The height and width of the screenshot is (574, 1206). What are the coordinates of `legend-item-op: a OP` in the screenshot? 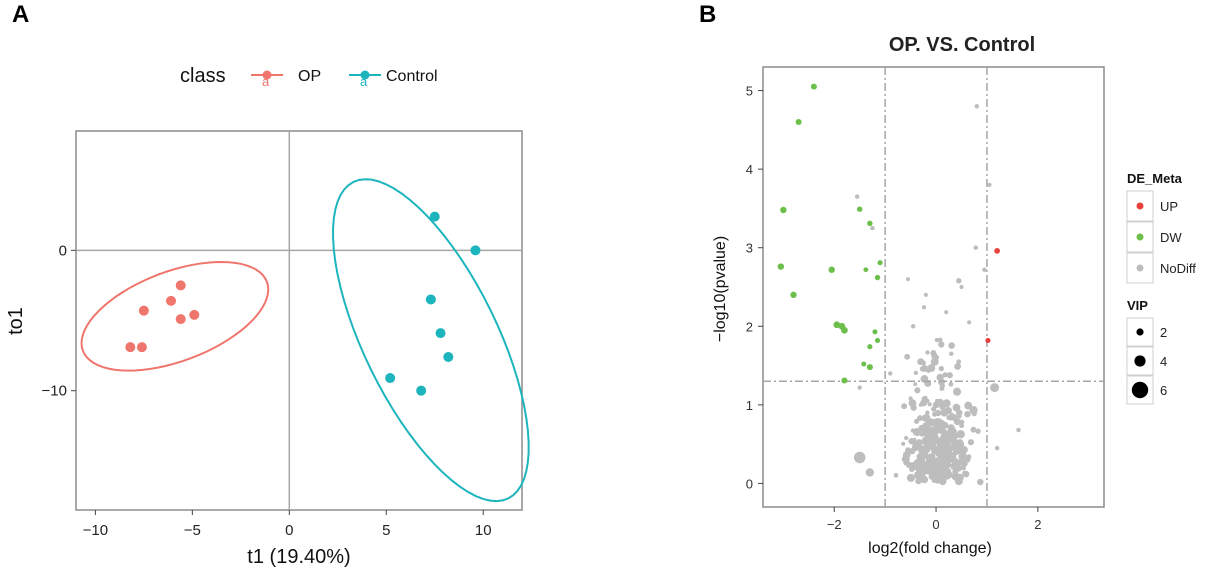 It's located at (286, 78).